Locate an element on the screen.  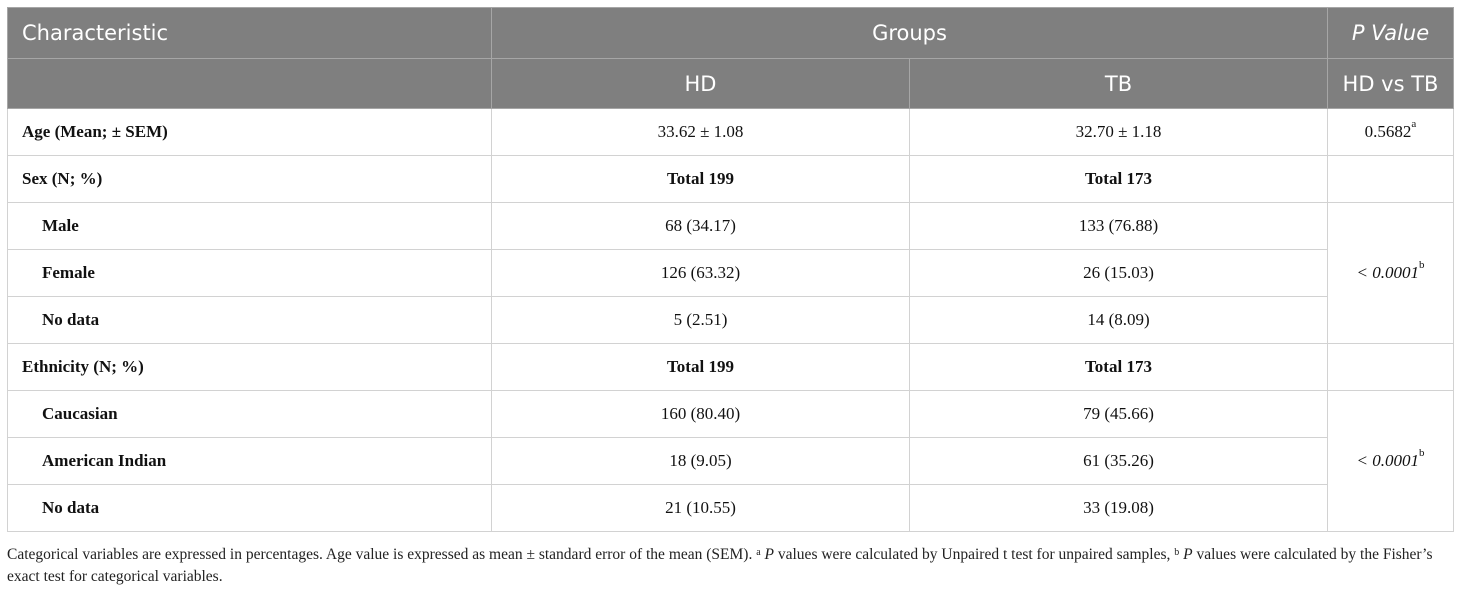
header-row-1: Characteristic Groups P Value is located at coordinates (730, 33).